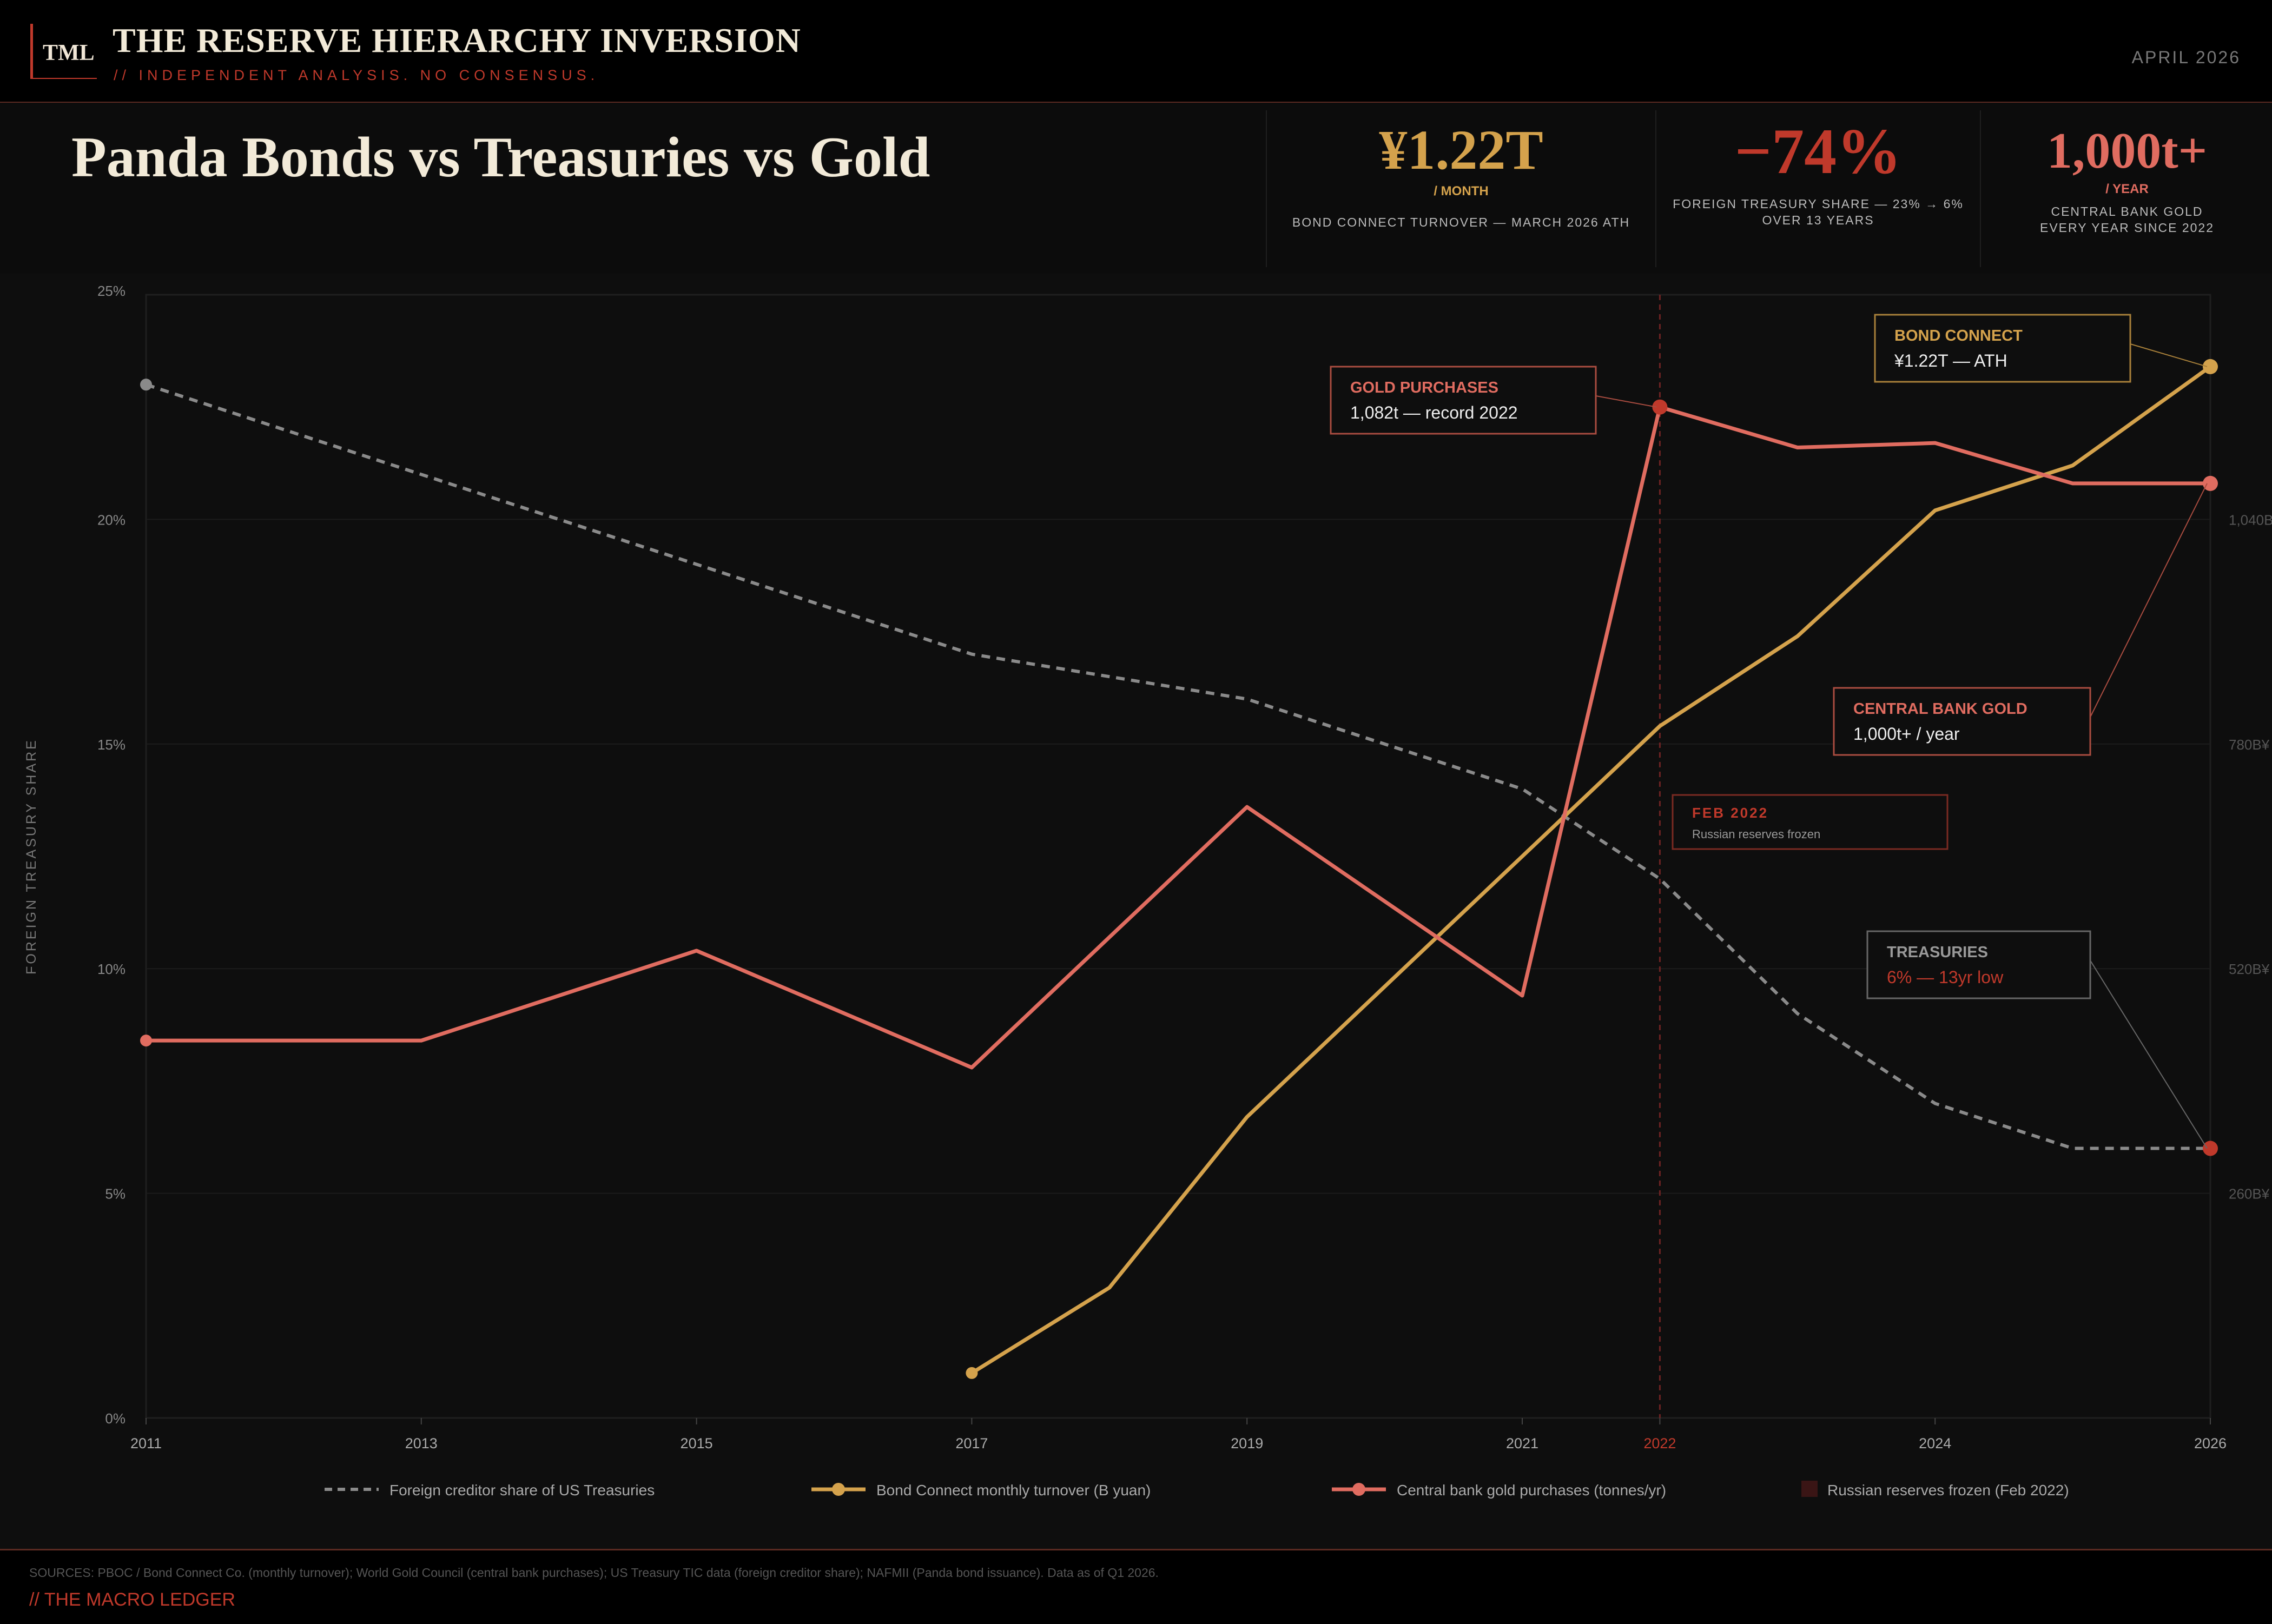  I want to click on annotation-title: FEB 2022, so click(1730, 813).